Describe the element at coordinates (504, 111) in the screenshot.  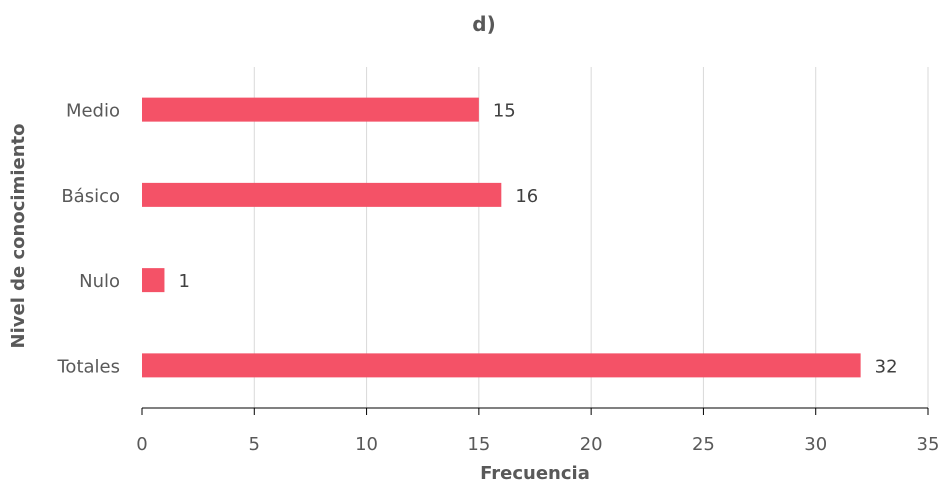
I see `data-label: 15` at that location.